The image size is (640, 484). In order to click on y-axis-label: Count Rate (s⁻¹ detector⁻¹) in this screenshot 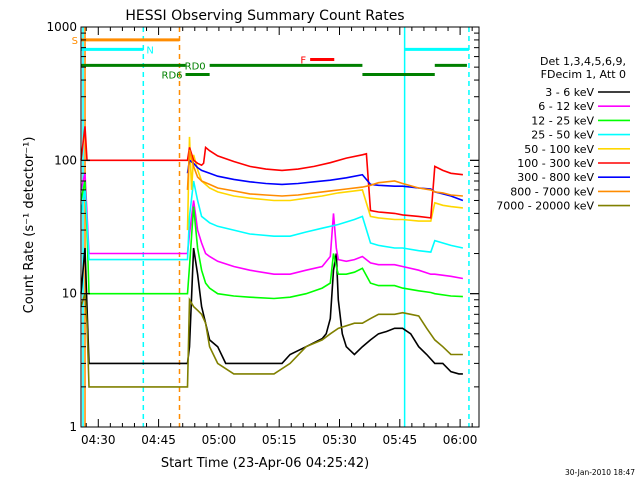, I will do `click(29, 225)`.